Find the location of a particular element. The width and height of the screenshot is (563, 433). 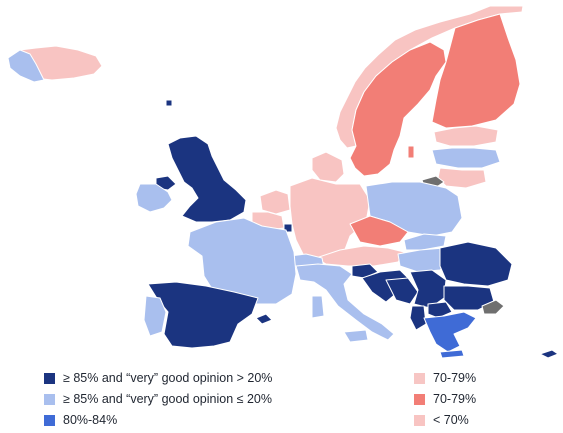

region-france is located at coordinates (242, 261).